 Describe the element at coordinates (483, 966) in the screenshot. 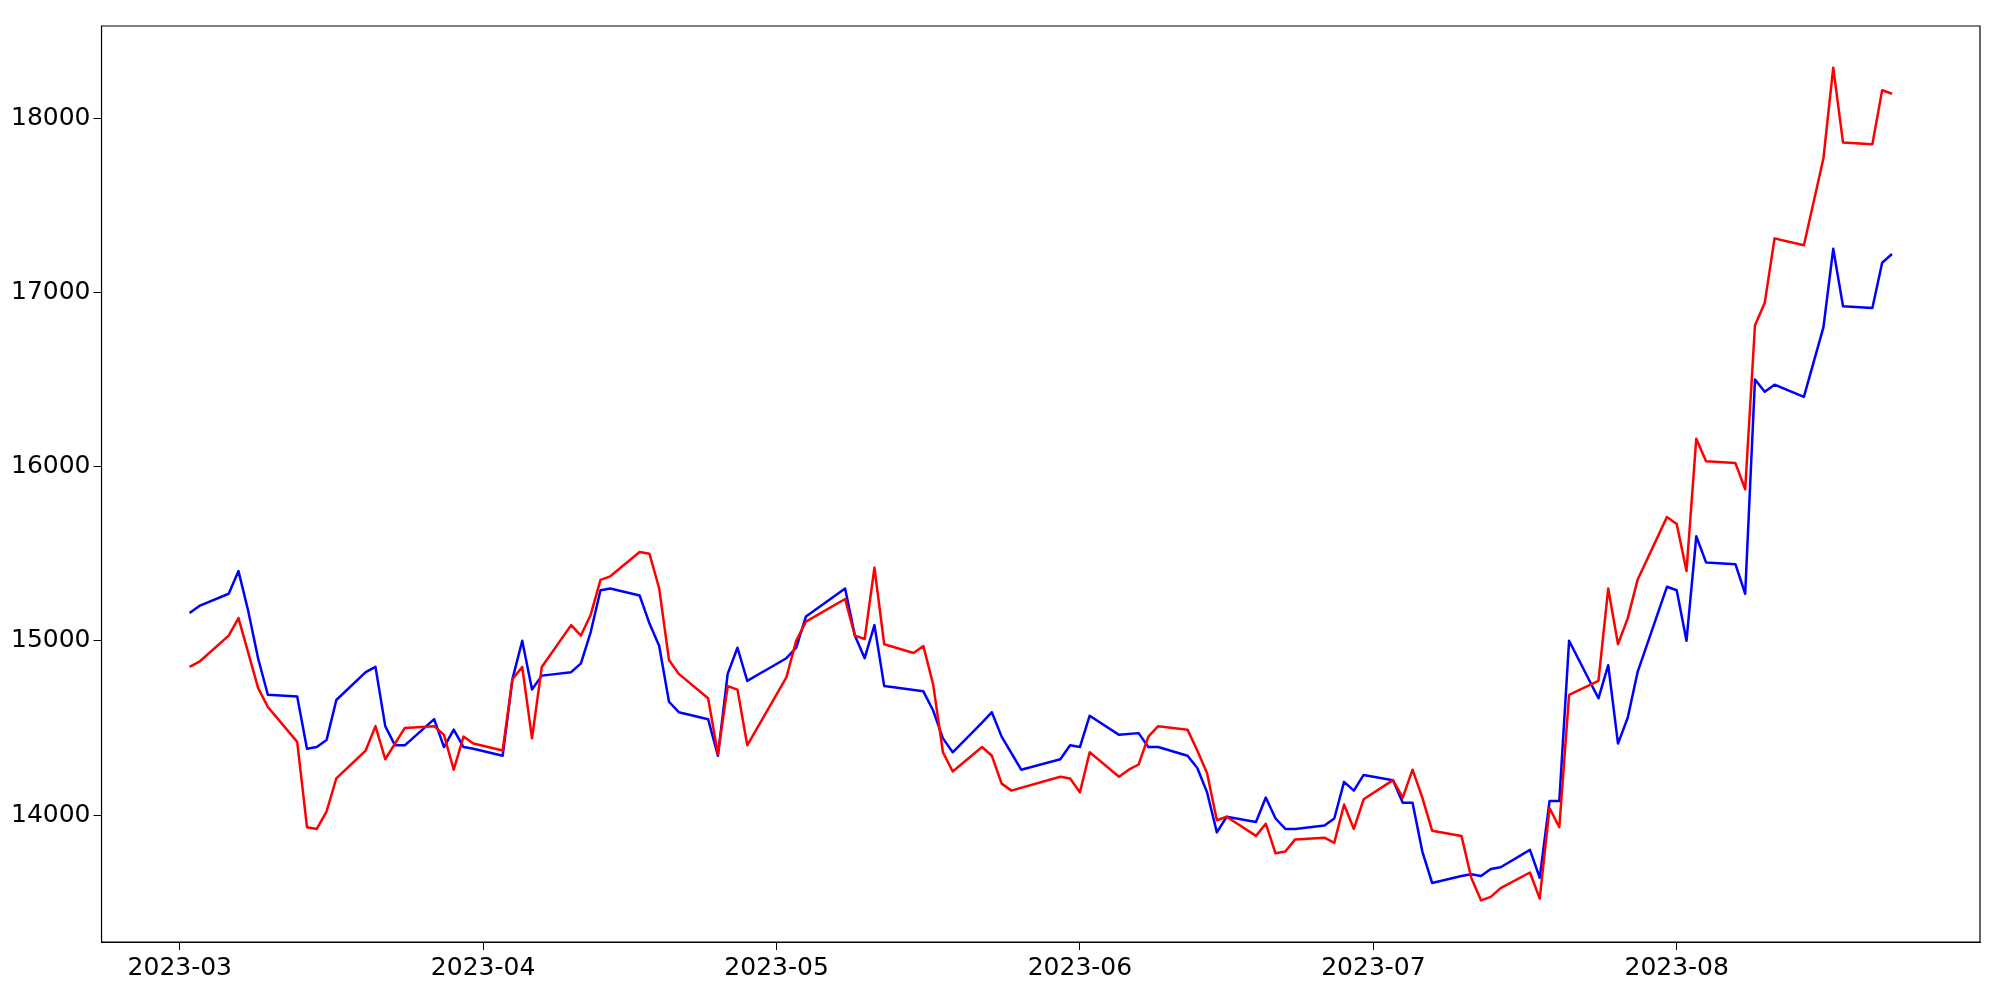

I see `x-tick-label: 2023-04` at that location.